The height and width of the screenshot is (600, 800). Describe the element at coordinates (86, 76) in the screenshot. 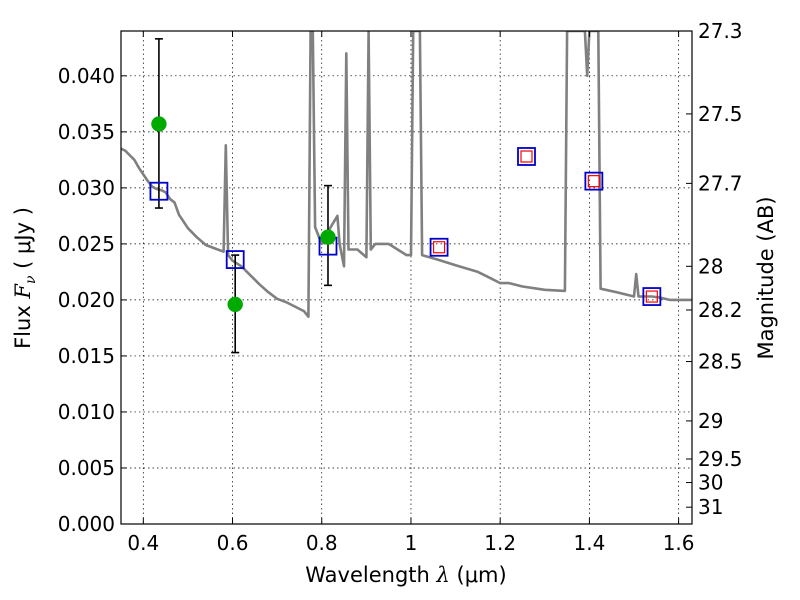

I see `y-tick-label: 0.040` at that location.